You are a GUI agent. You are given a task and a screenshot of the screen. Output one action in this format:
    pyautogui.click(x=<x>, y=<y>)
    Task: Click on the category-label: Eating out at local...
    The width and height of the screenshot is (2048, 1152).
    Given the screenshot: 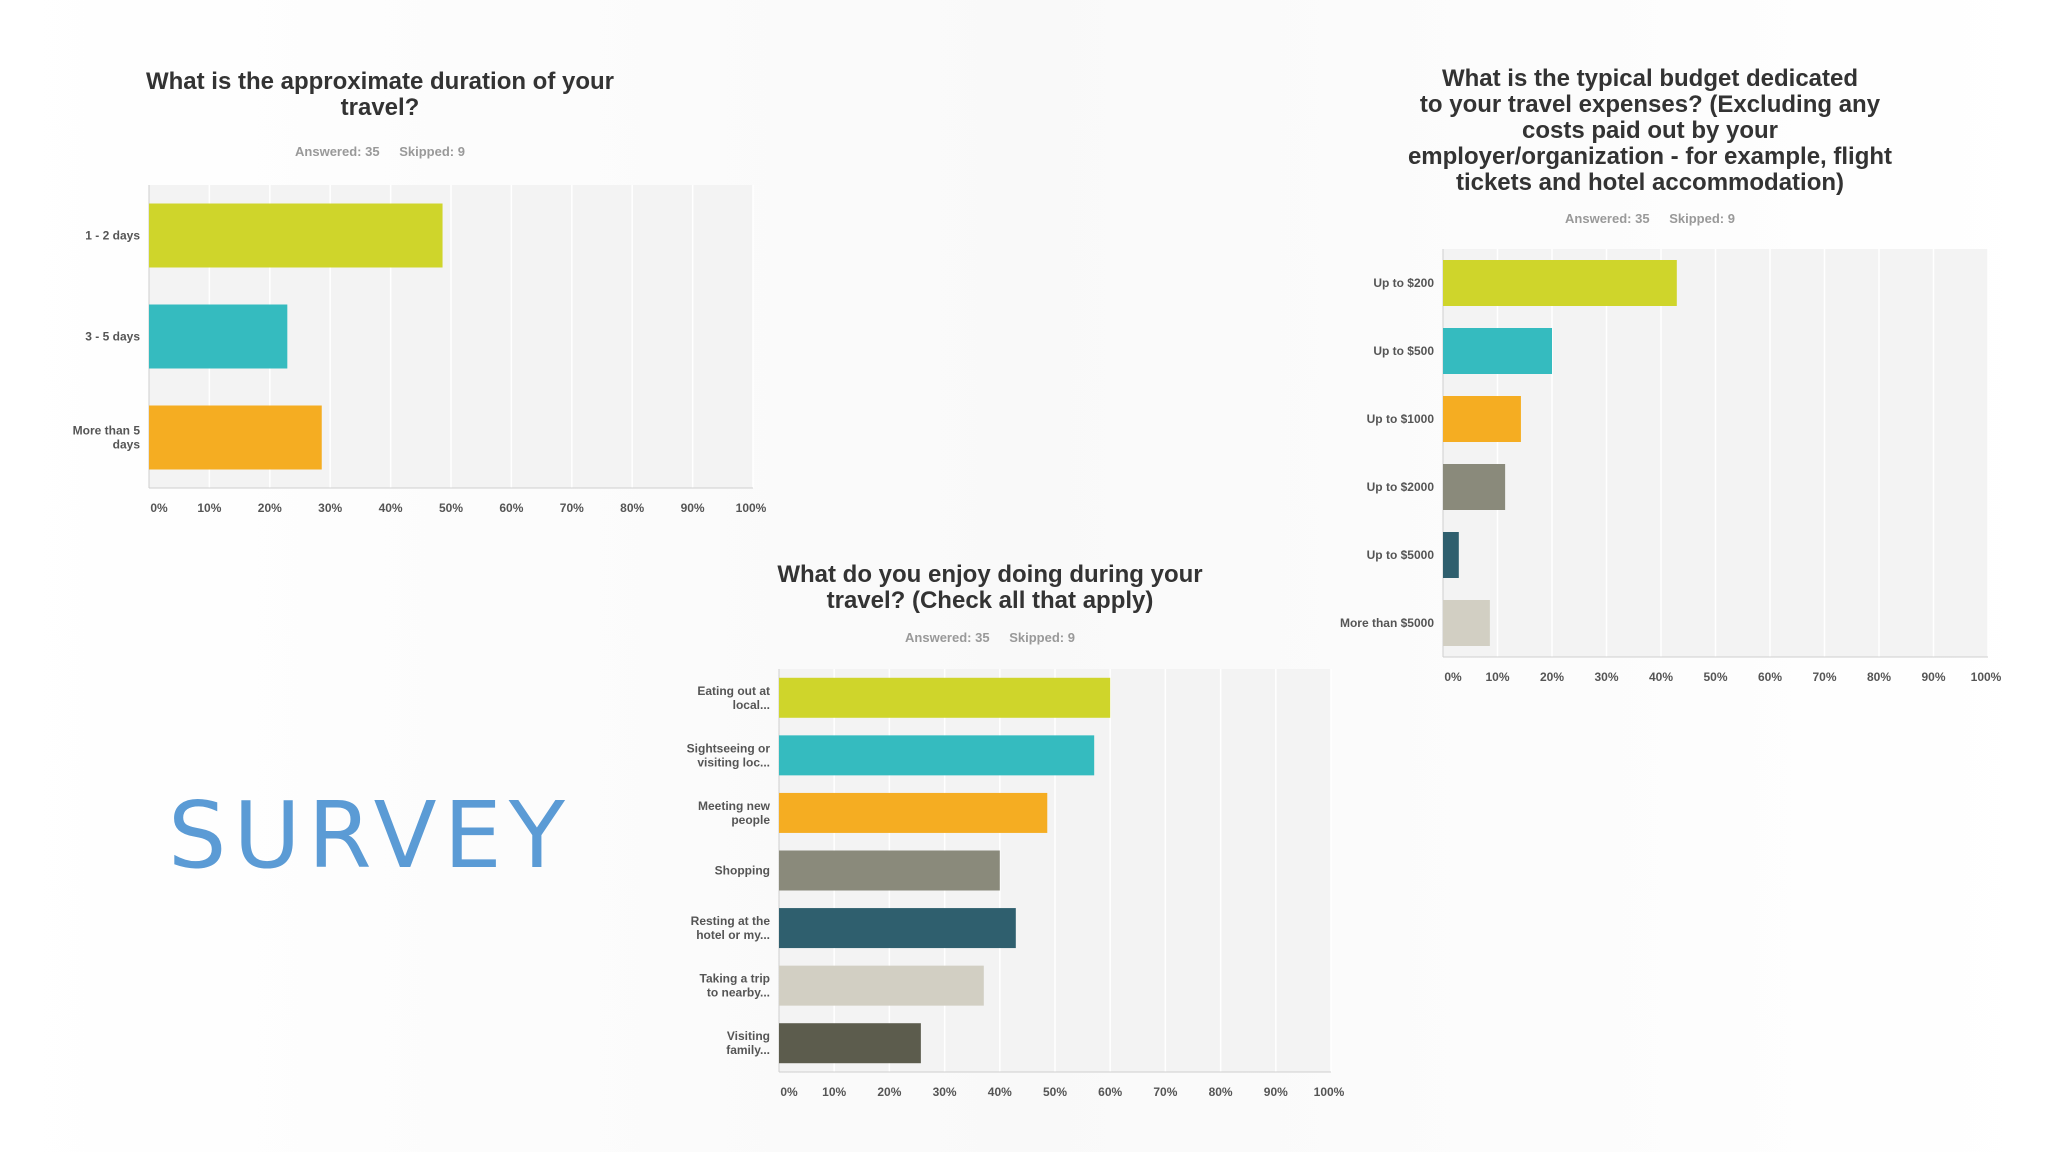 What is the action you would take?
    pyautogui.click(x=733, y=698)
    